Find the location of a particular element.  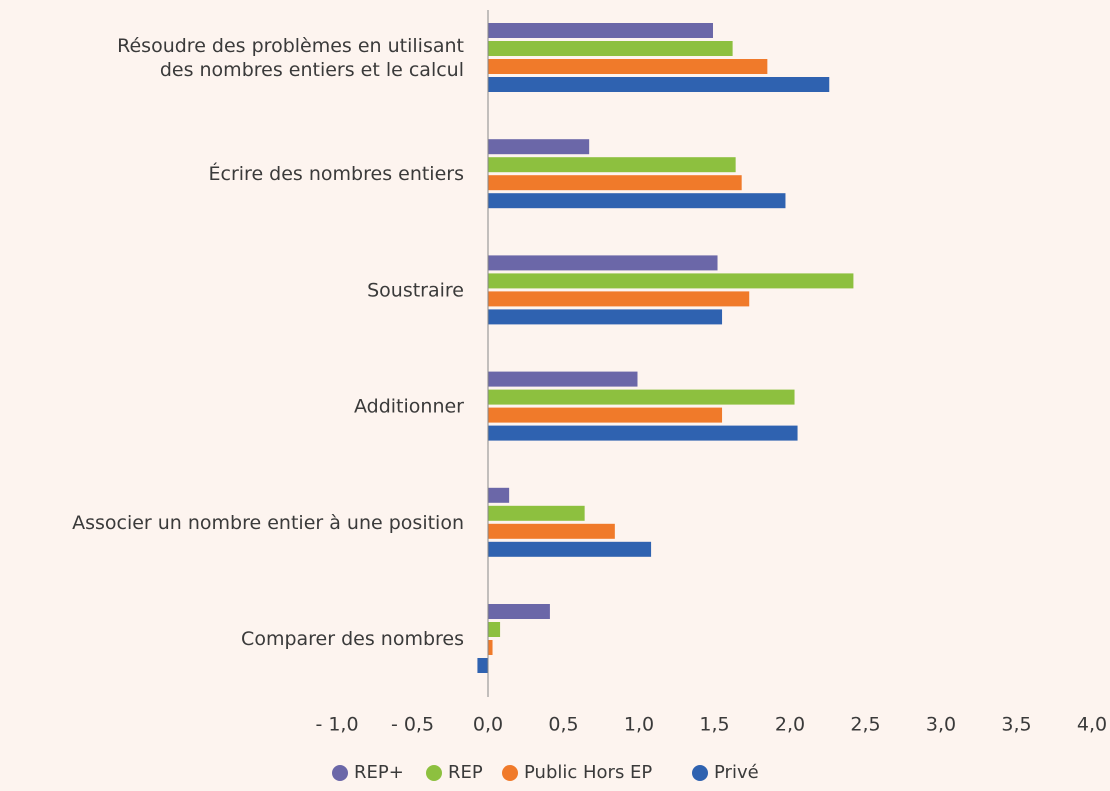

category-label: Additionner is located at coordinates (409, 406).